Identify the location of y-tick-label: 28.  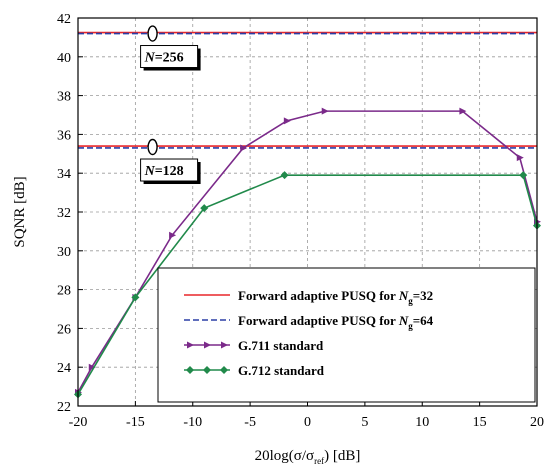
(64, 291).